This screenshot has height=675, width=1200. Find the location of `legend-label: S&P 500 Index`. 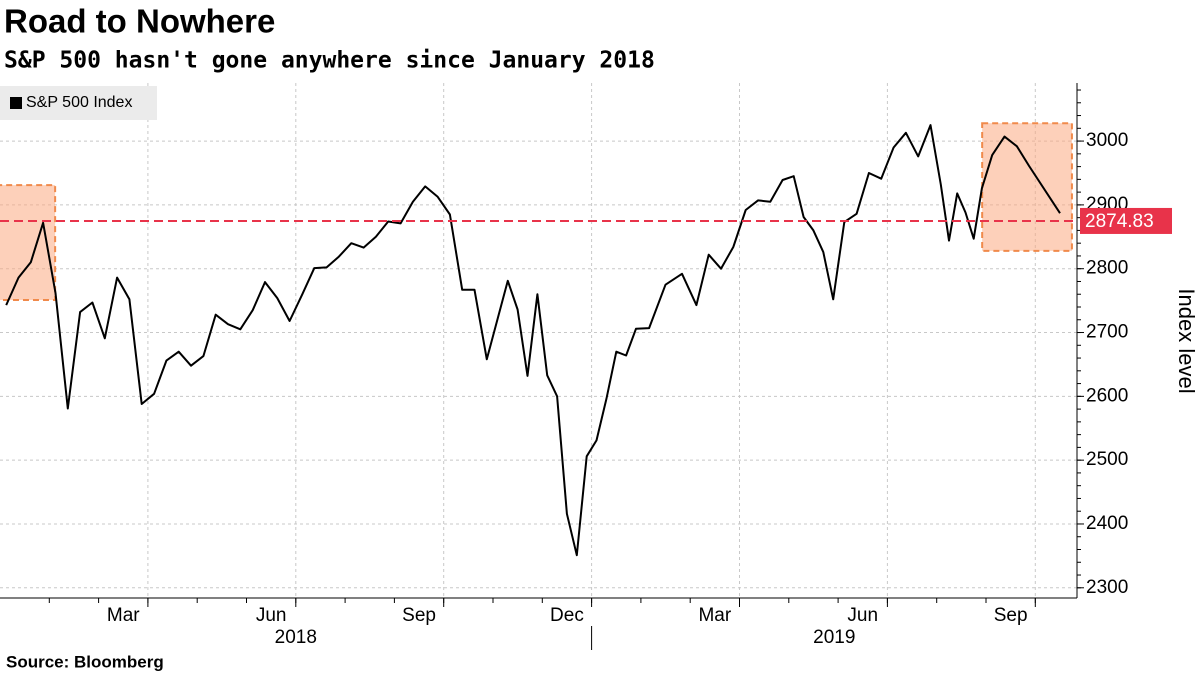

legend-label: S&P 500 Index is located at coordinates (79, 102).